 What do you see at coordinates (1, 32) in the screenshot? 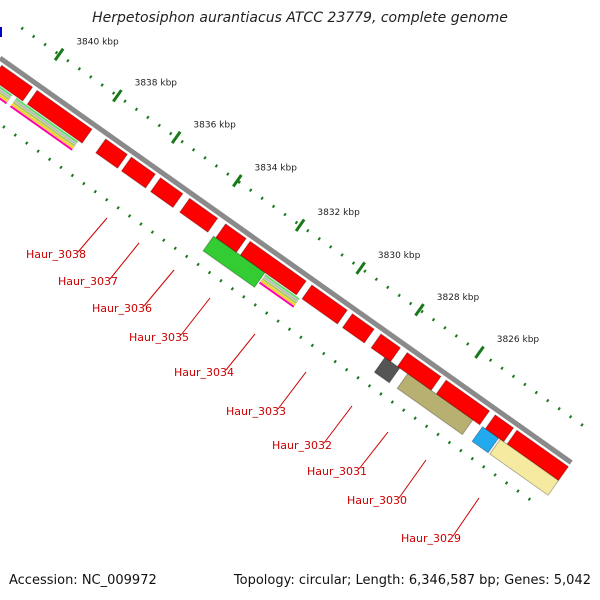
I see `edge-marker` at bounding box center [1, 32].